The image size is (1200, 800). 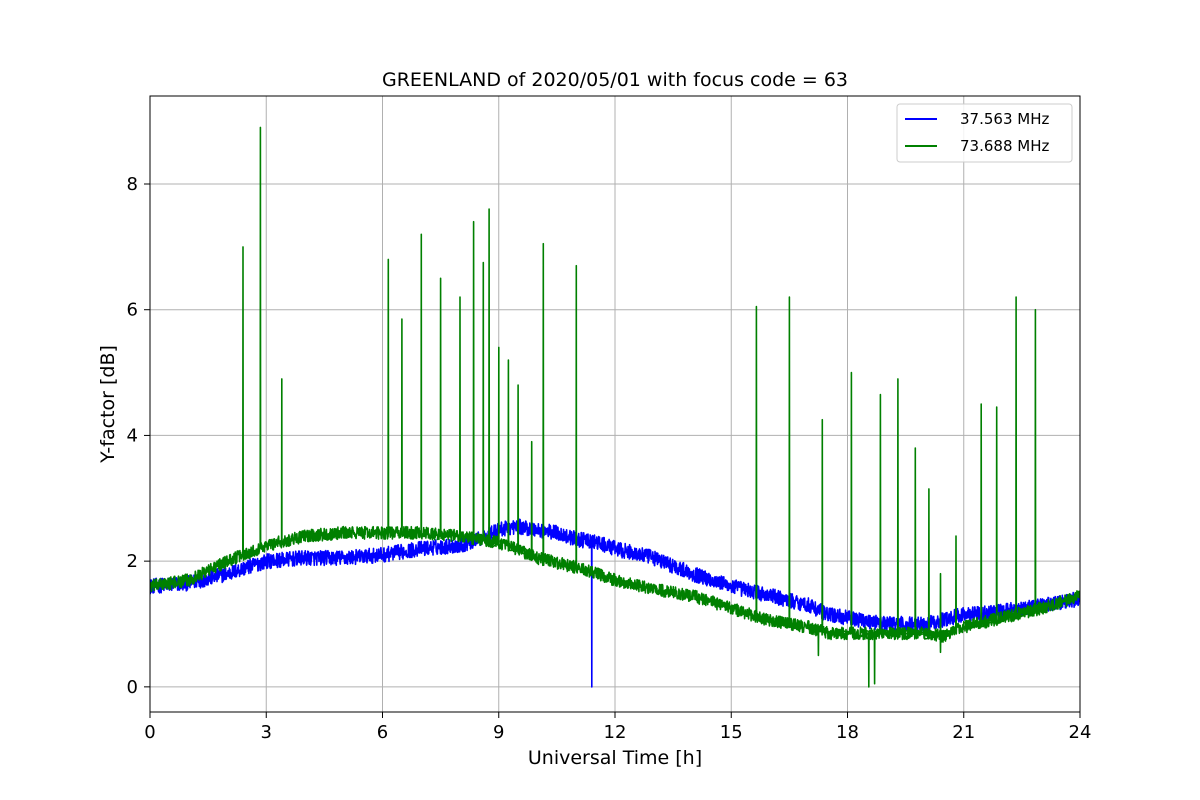 What do you see at coordinates (149, 732) in the screenshot?
I see `x-tick-label: 0` at bounding box center [149, 732].